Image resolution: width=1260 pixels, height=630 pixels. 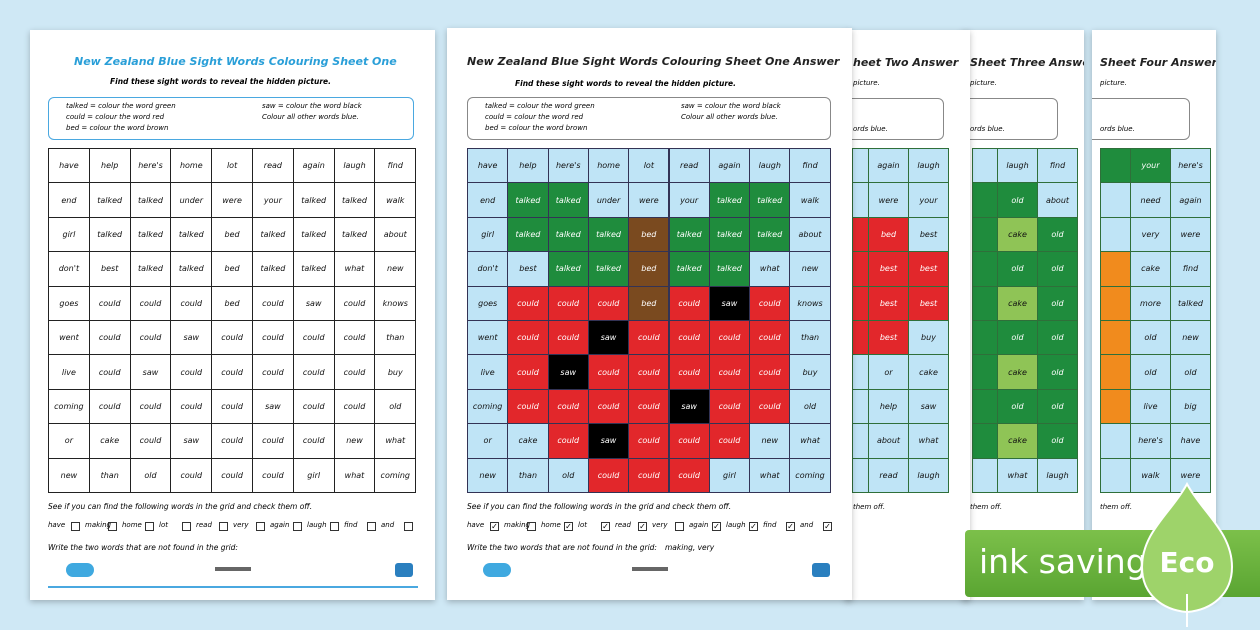 I want to click on grid-cell: help, so click(x=109, y=166).